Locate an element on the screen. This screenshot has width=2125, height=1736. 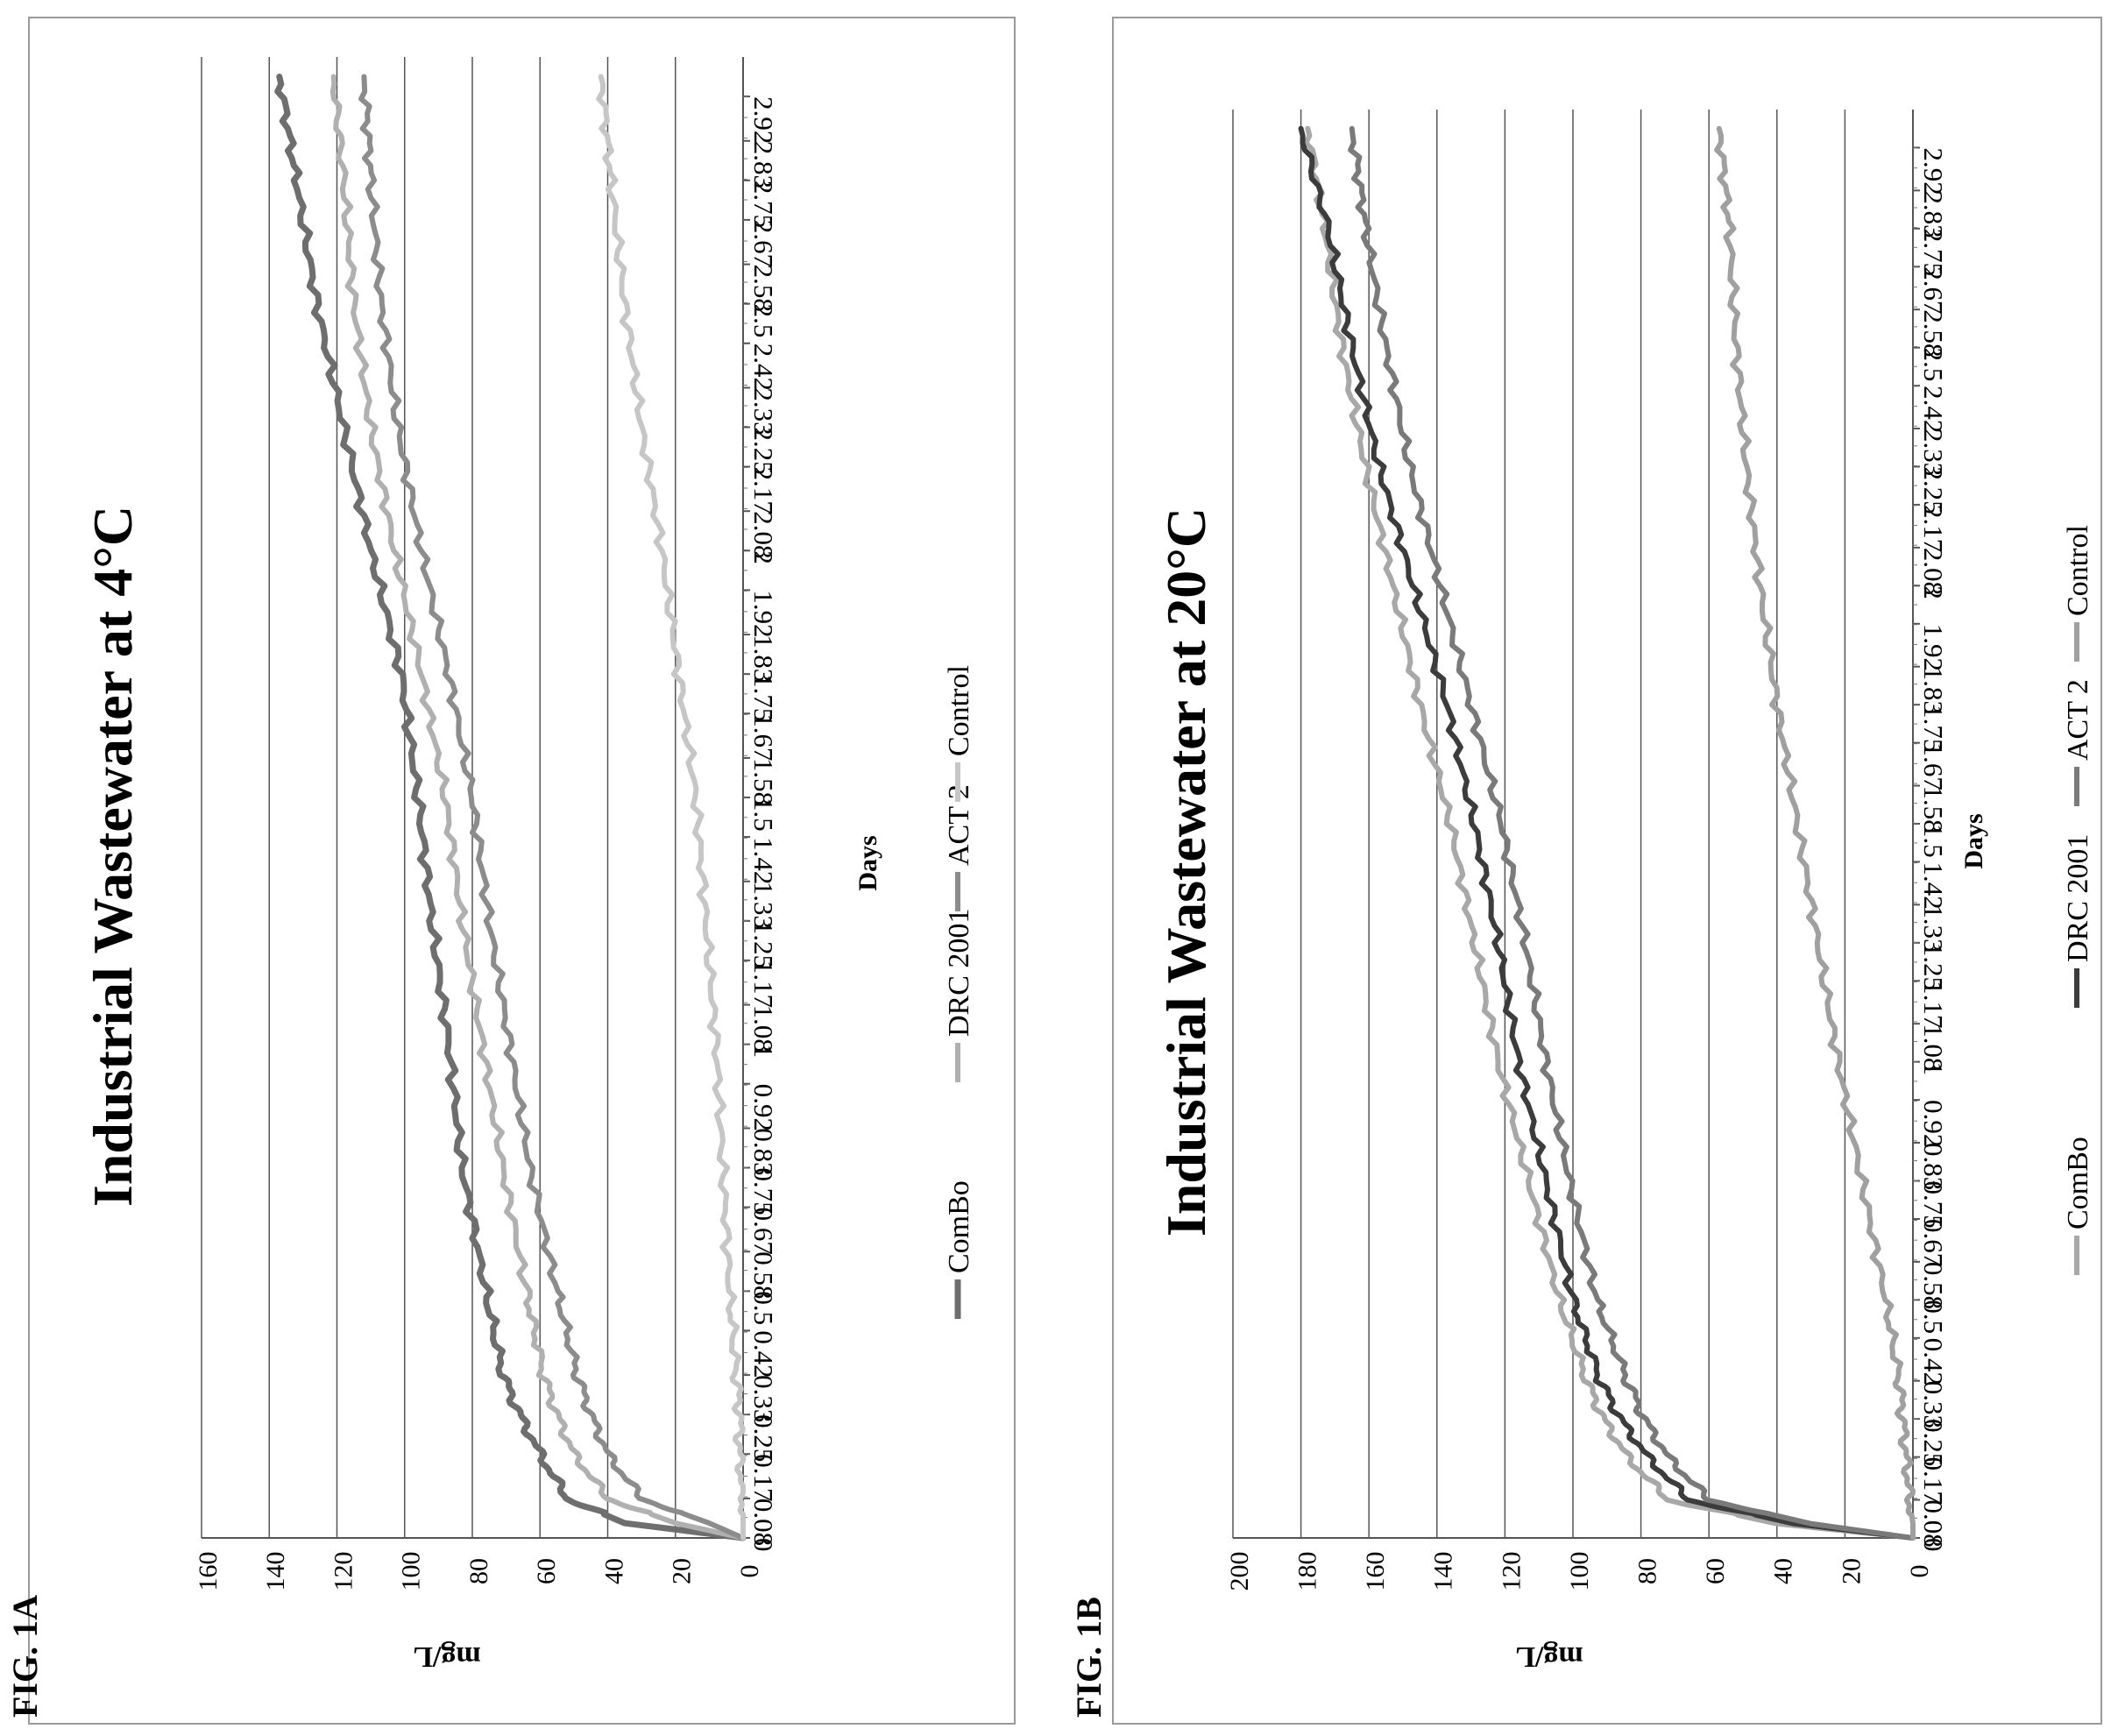
figure-1a-legend-label-control: Control is located at coordinates (959, 710).